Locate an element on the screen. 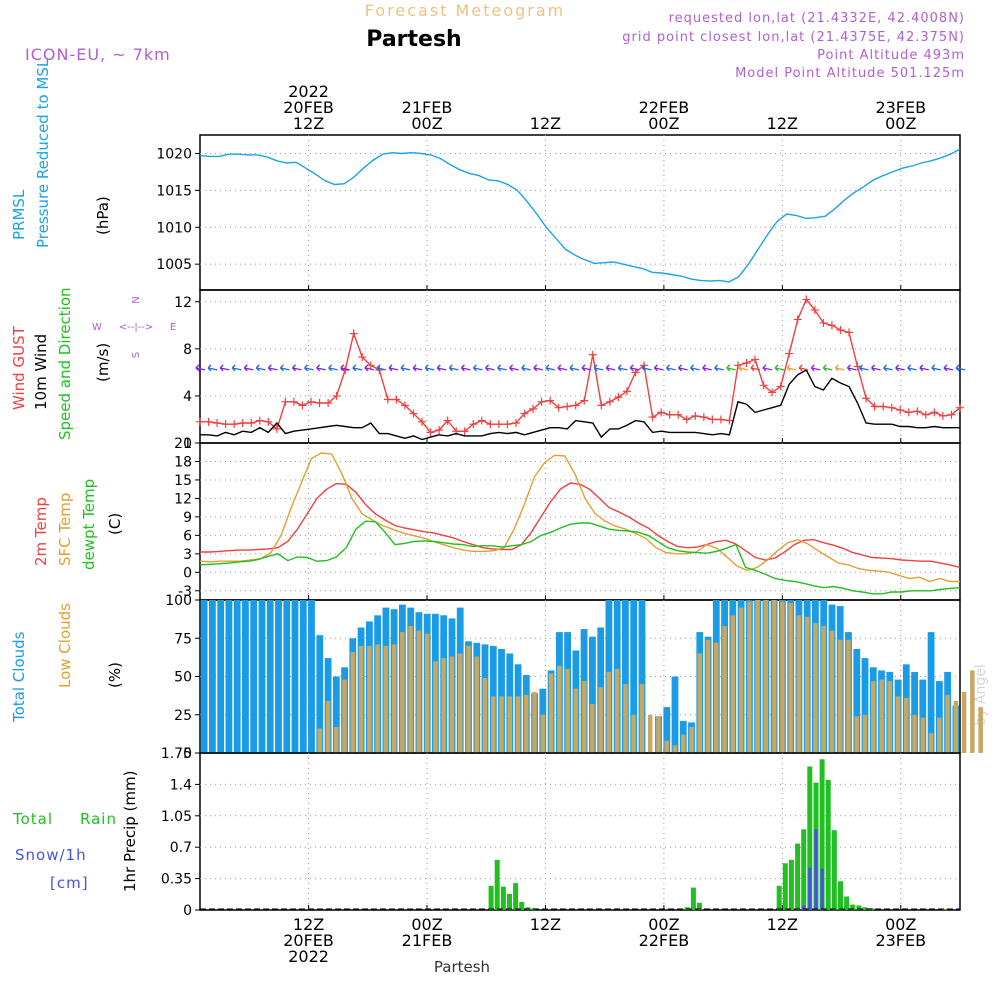 Image resolution: width=1000 pixels, height=1000 pixels. ytick-label-clouds: 25 is located at coordinates (183, 716).